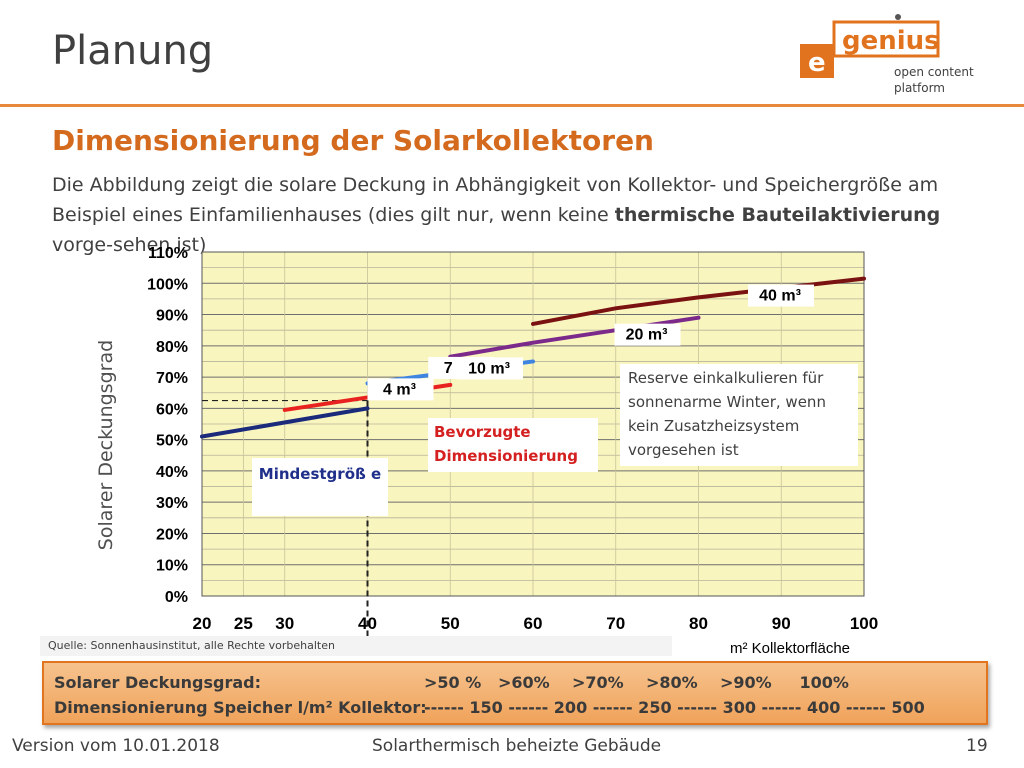  What do you see at coordinates (284, 623) in the screenshot?
I see `x-tick-label: 30` at bounding box center [284, 623].